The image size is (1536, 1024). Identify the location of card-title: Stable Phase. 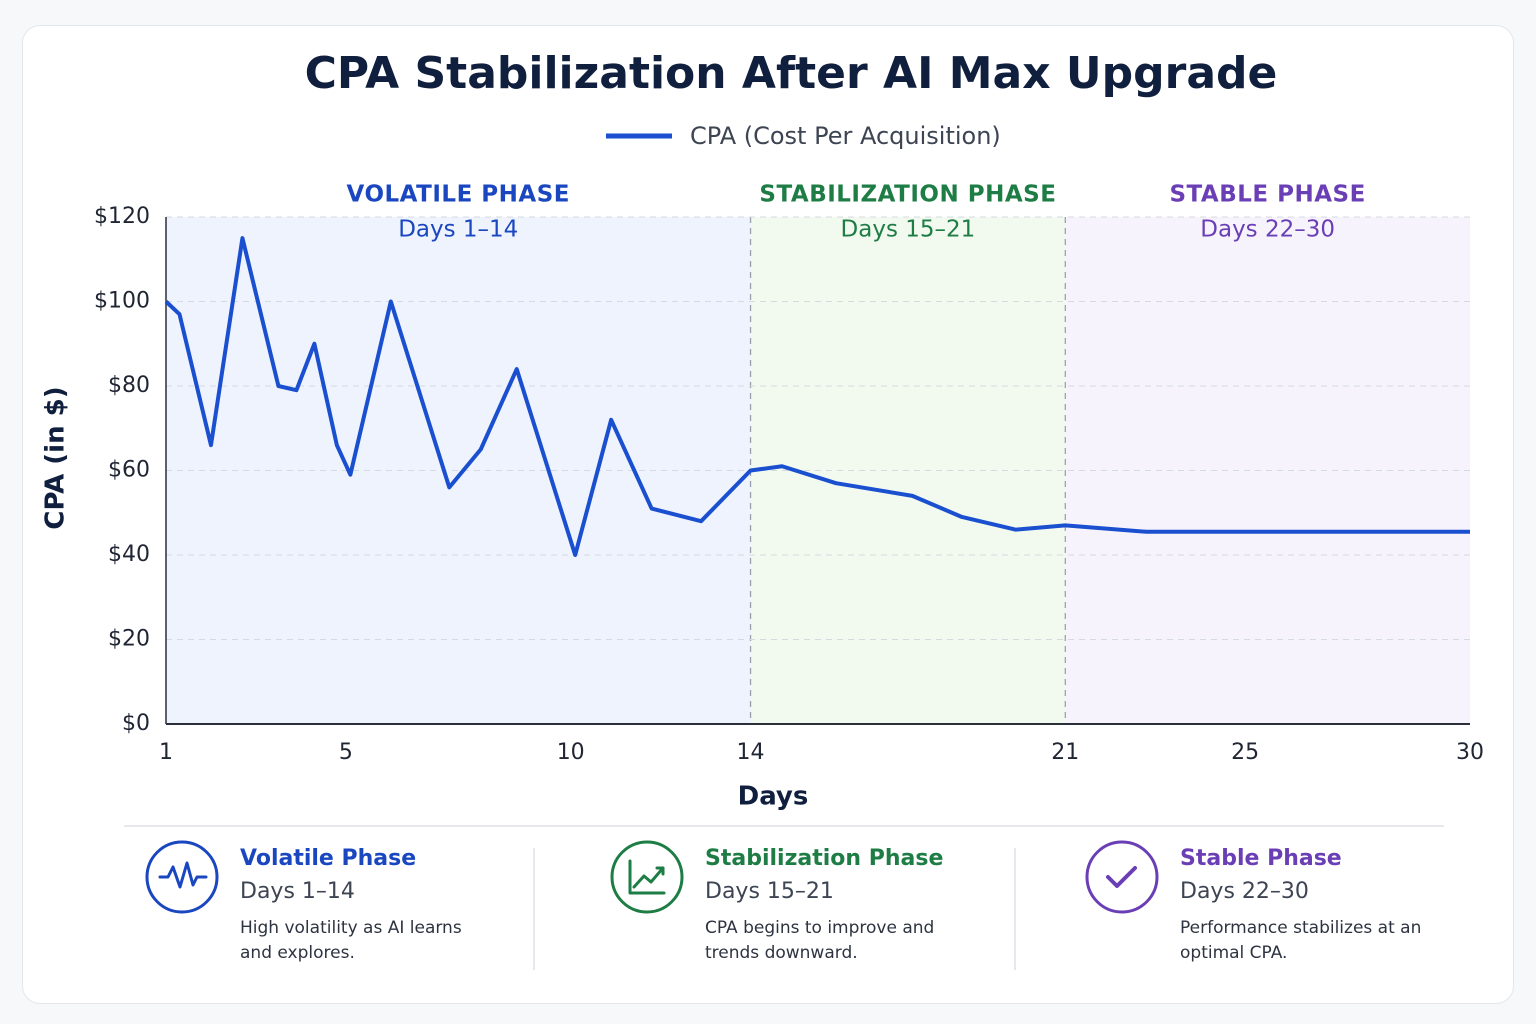
(1261, 858).